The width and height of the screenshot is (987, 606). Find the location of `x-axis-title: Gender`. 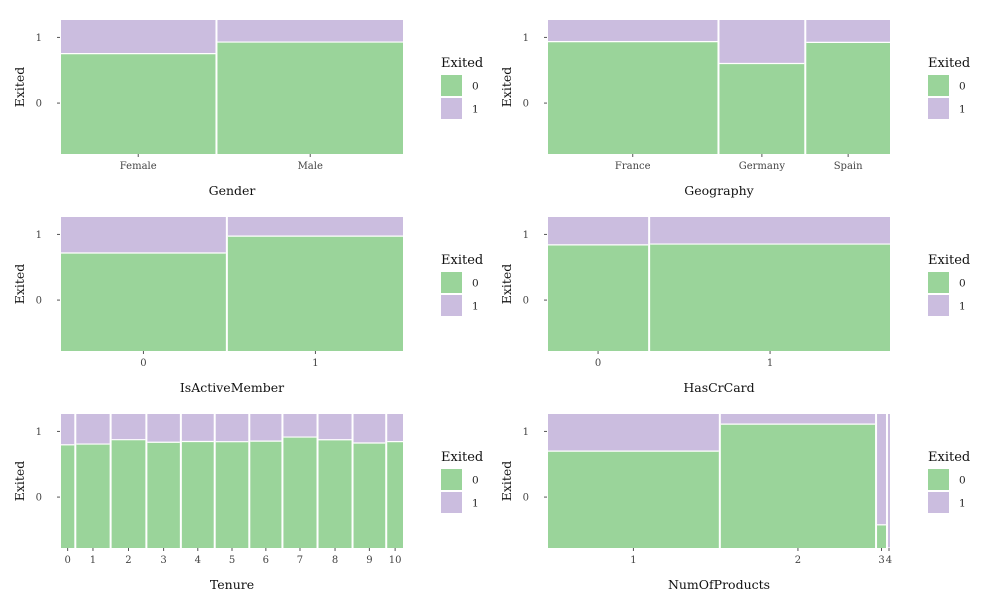

x-axis-title: Gender is located at coordinates (232, 190).